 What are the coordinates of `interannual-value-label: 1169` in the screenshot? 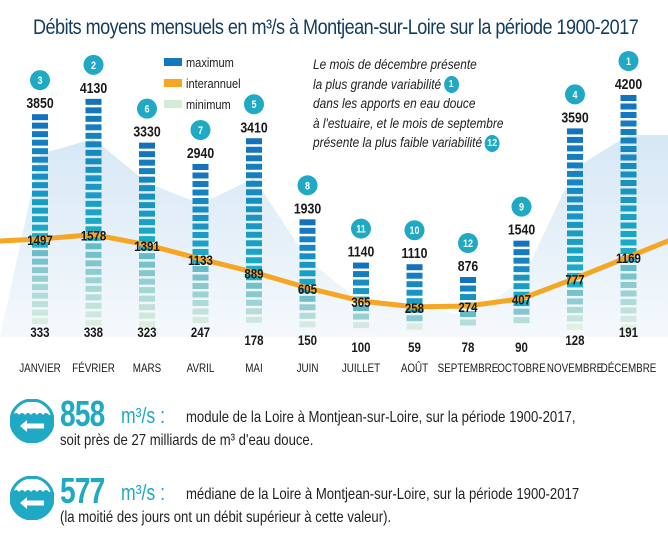 It's located at (628, 258).